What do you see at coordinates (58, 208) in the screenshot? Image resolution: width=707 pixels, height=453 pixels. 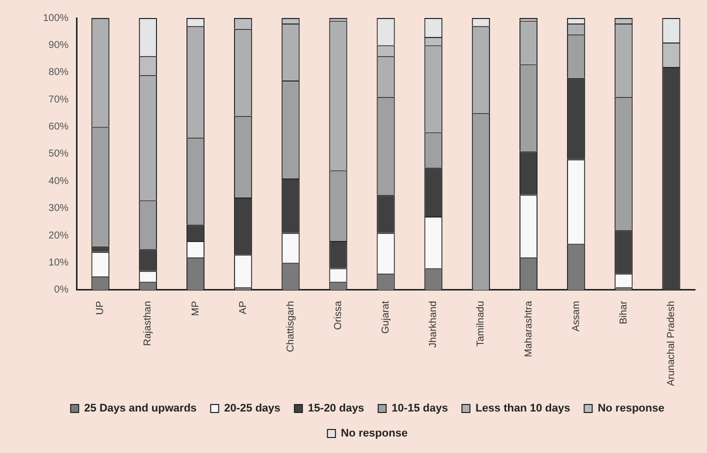 I see `y-tick-label: 30%` at bounding box center [58, 208].